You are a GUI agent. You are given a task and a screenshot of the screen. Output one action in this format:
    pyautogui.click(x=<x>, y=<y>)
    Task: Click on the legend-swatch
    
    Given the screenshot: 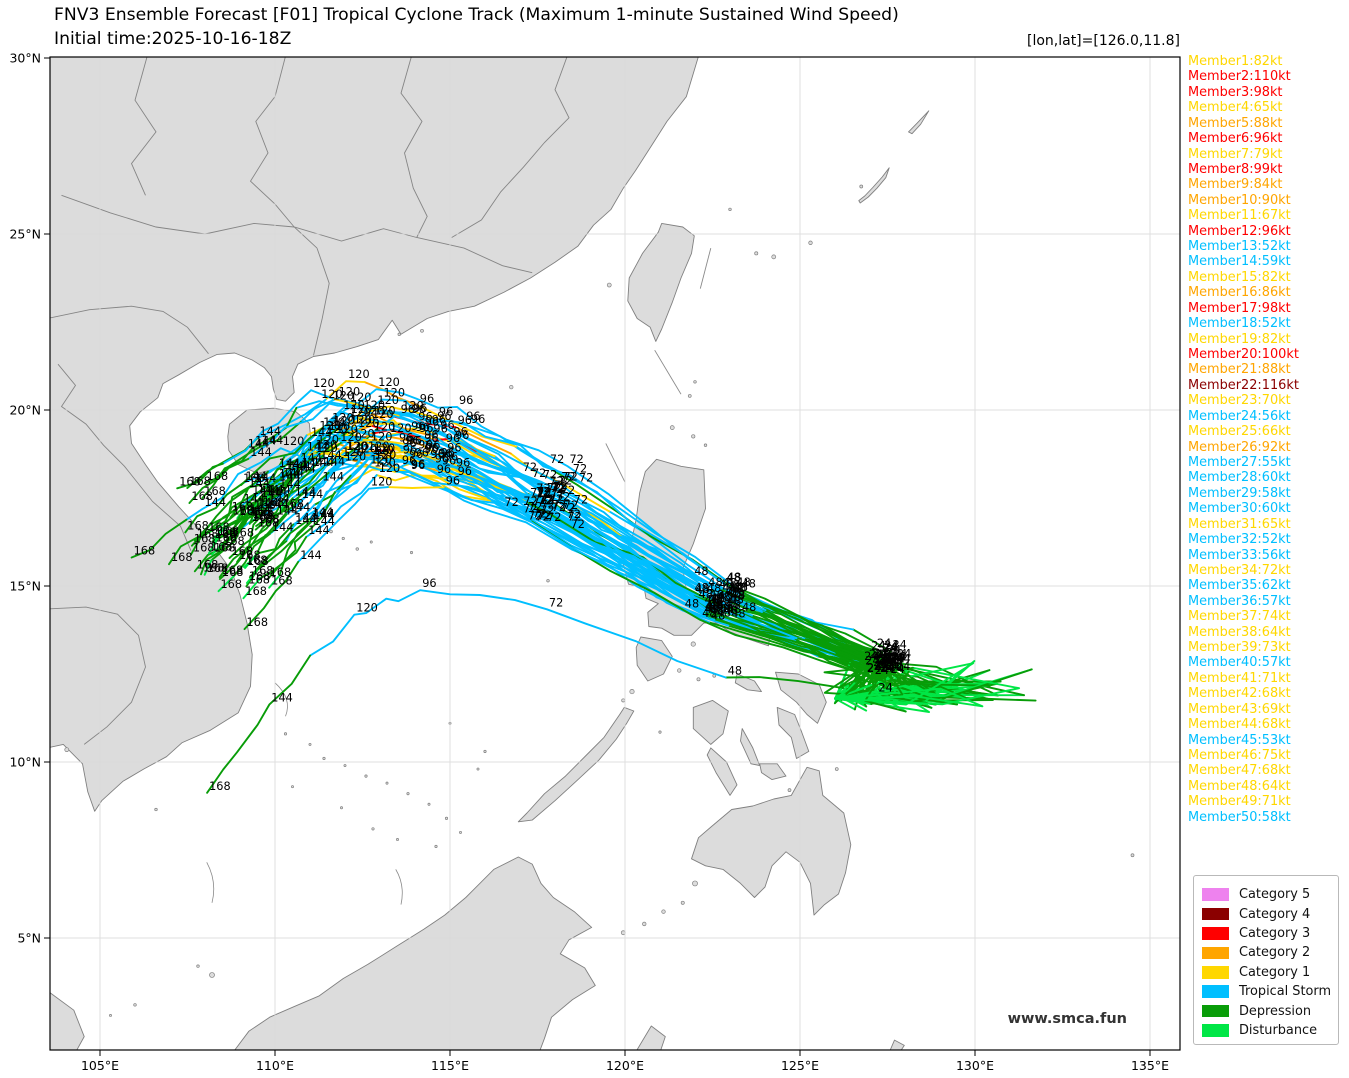 What is the action you would take?
    pyautogui.click(x=1215, y=933)
    